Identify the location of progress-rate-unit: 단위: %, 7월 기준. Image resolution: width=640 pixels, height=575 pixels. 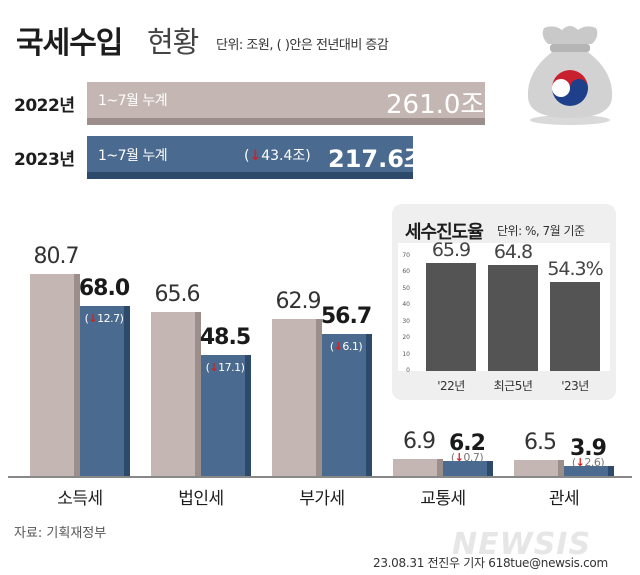
(541, 231).